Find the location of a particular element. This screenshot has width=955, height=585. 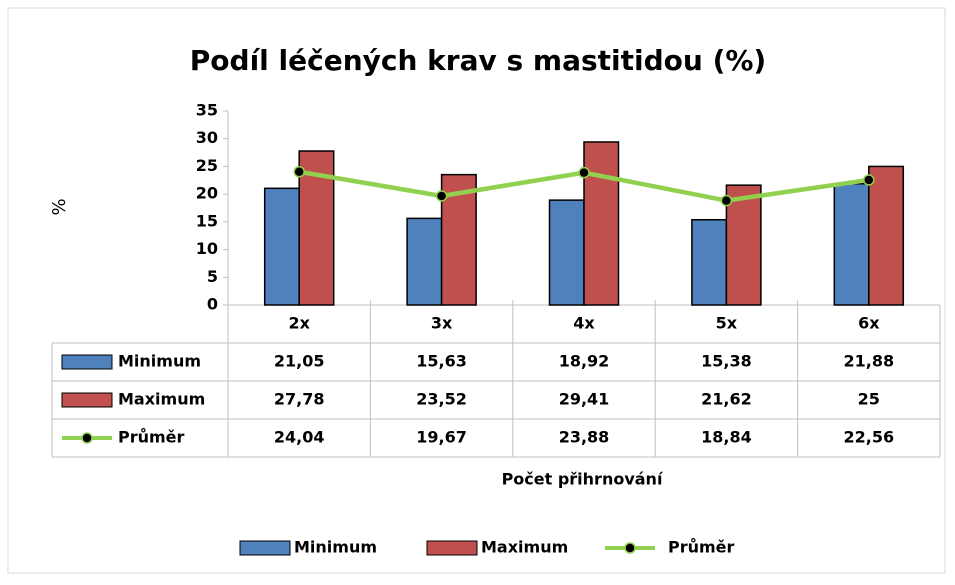

table-cell: 24,04 is located at coordinates (299, 437).